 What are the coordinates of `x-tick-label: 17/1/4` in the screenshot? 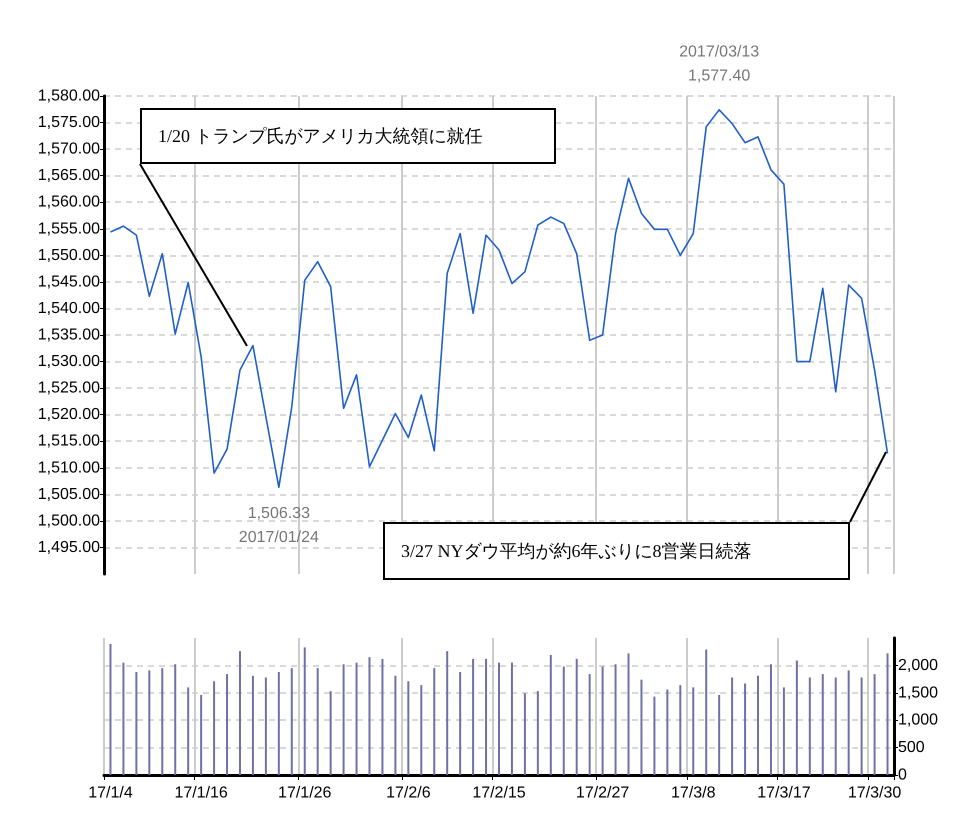 It's located at (110, 793).